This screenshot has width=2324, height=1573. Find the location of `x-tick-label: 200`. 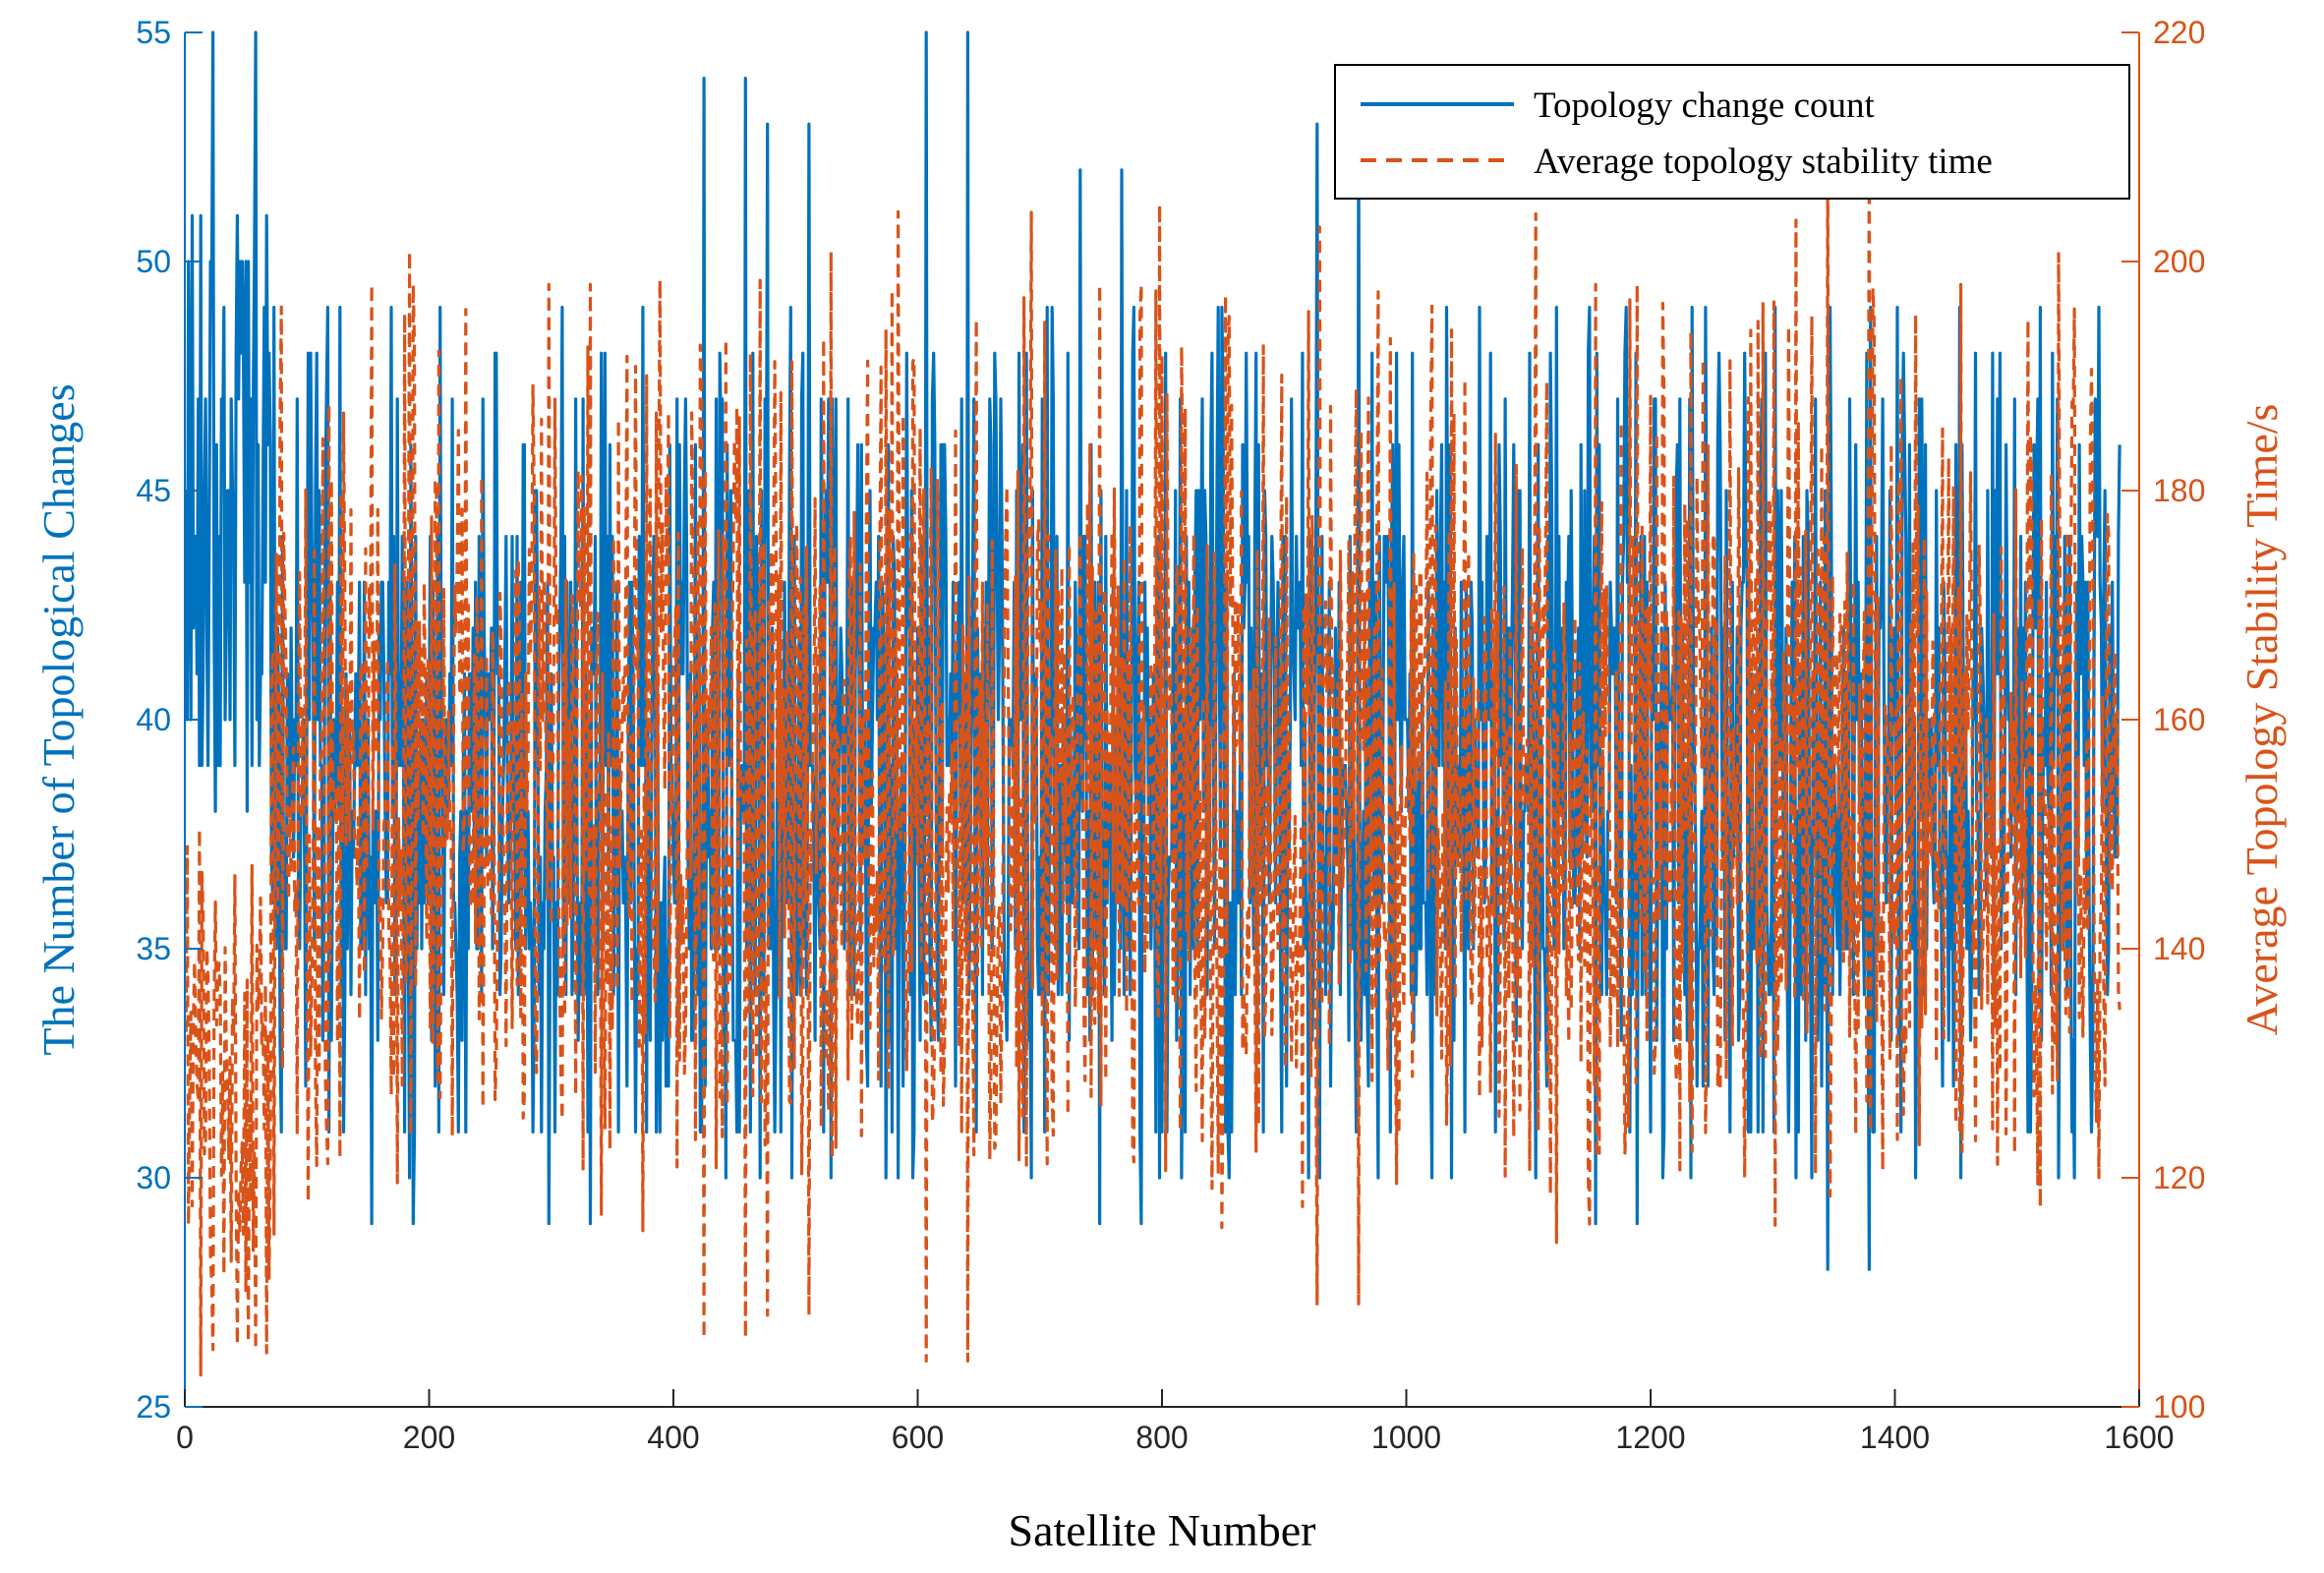

x-tick-label: 200 is located at coordinates (429, 1437).